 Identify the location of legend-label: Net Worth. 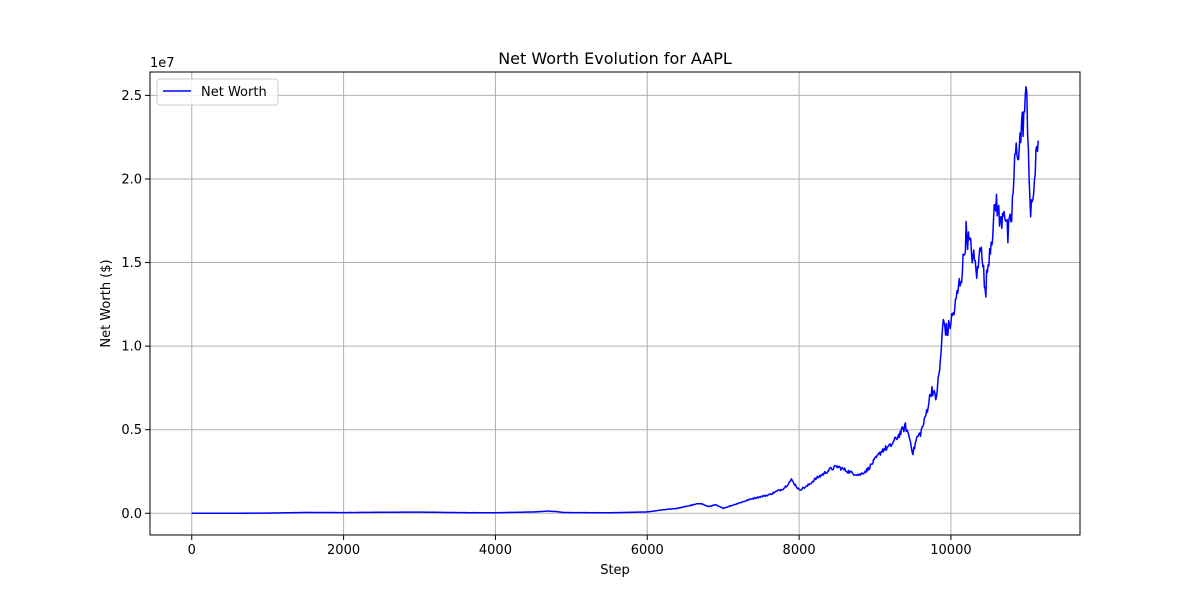
(234, 92).